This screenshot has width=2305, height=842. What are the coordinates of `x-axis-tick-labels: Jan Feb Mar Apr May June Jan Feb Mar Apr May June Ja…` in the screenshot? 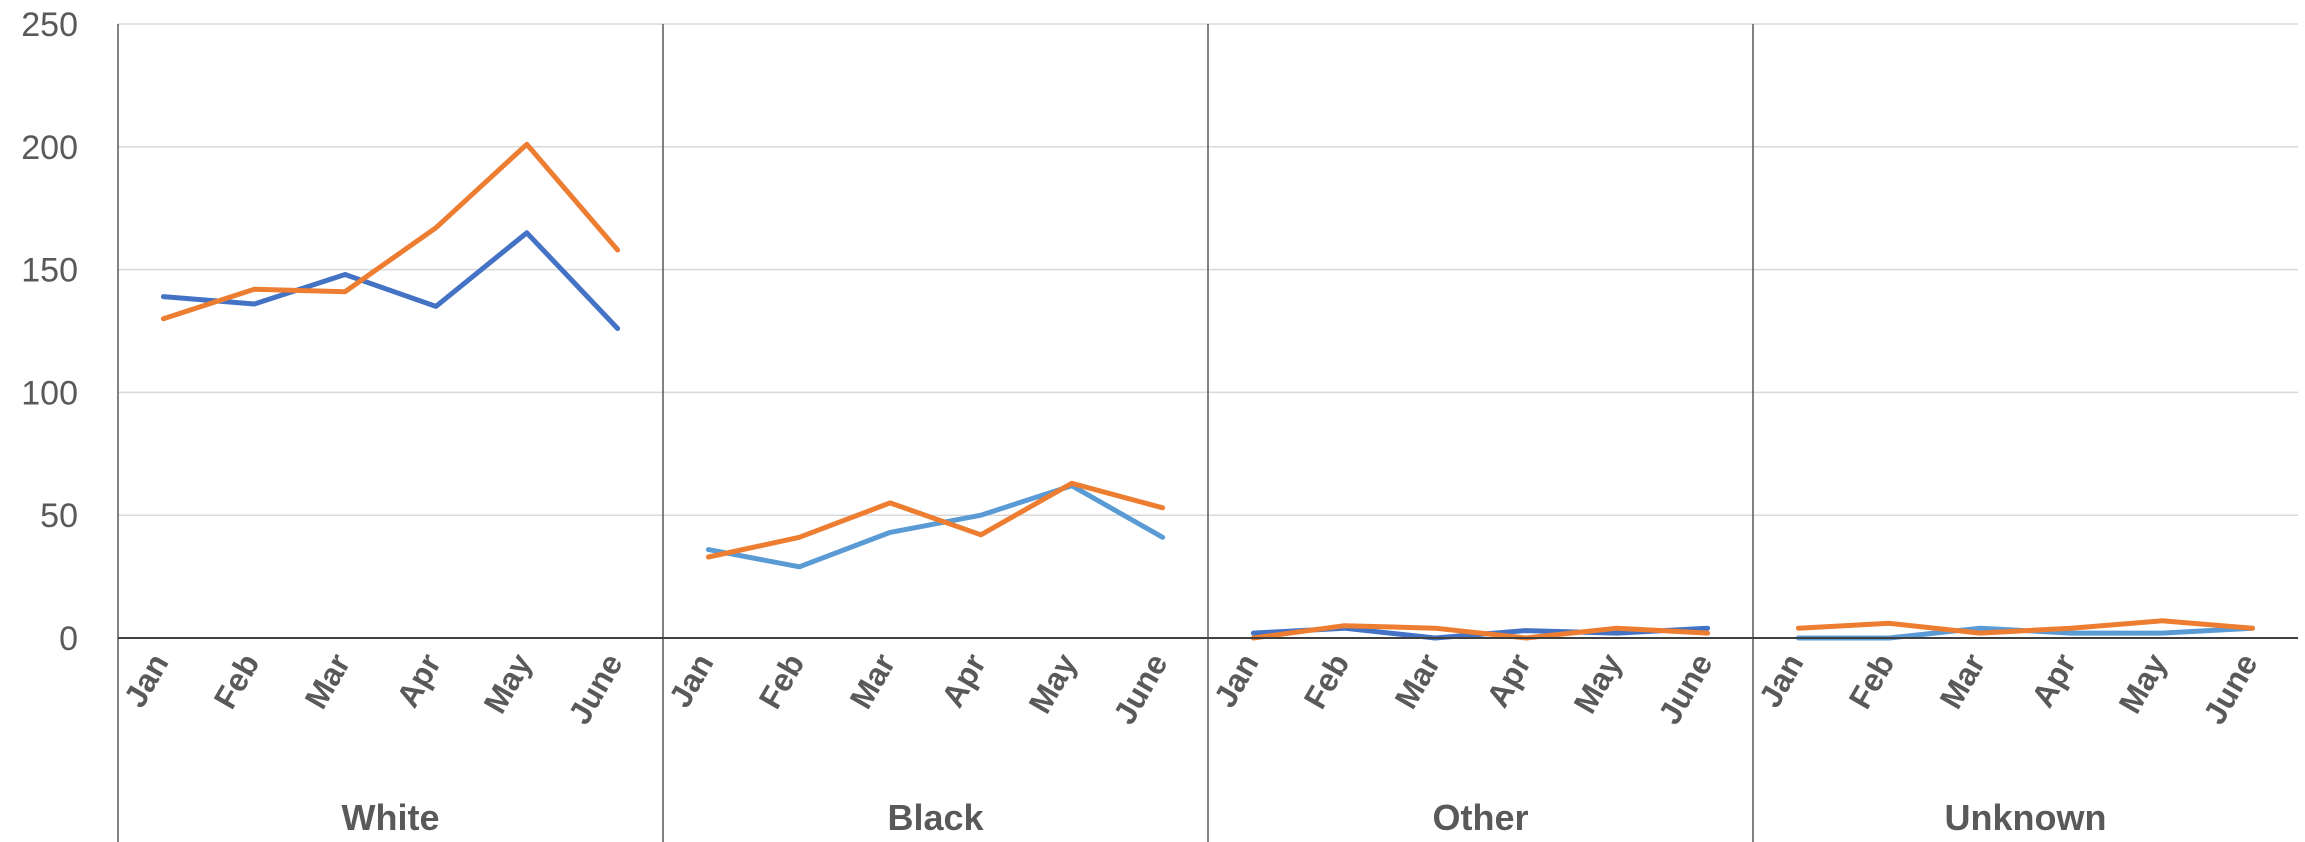 It's located at (1191, 688).